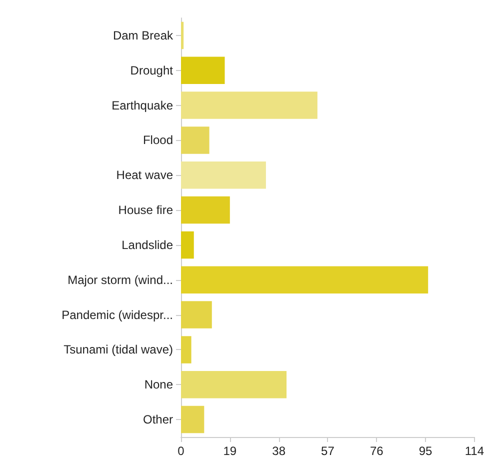 The height and width of the screenshot is (475, 495). I want to click on x-tick-label: 0, so click(181, 451).